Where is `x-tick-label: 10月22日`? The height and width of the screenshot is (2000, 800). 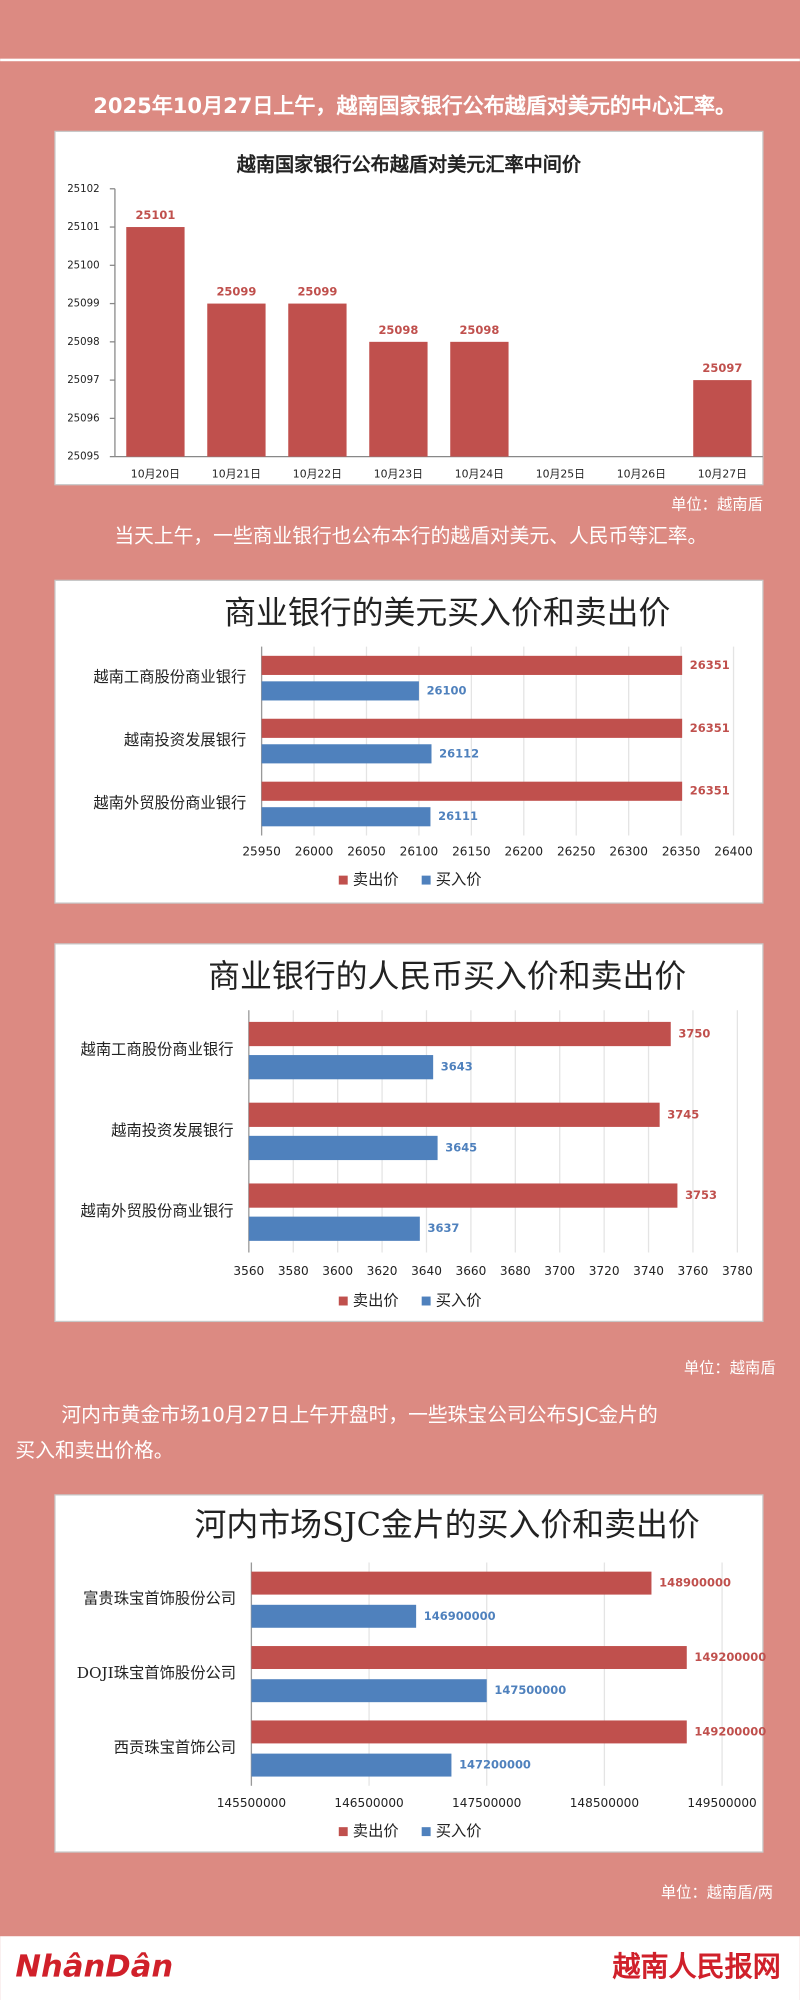
x-tick-label: 10月22日 is located at coordinates (317, 473).